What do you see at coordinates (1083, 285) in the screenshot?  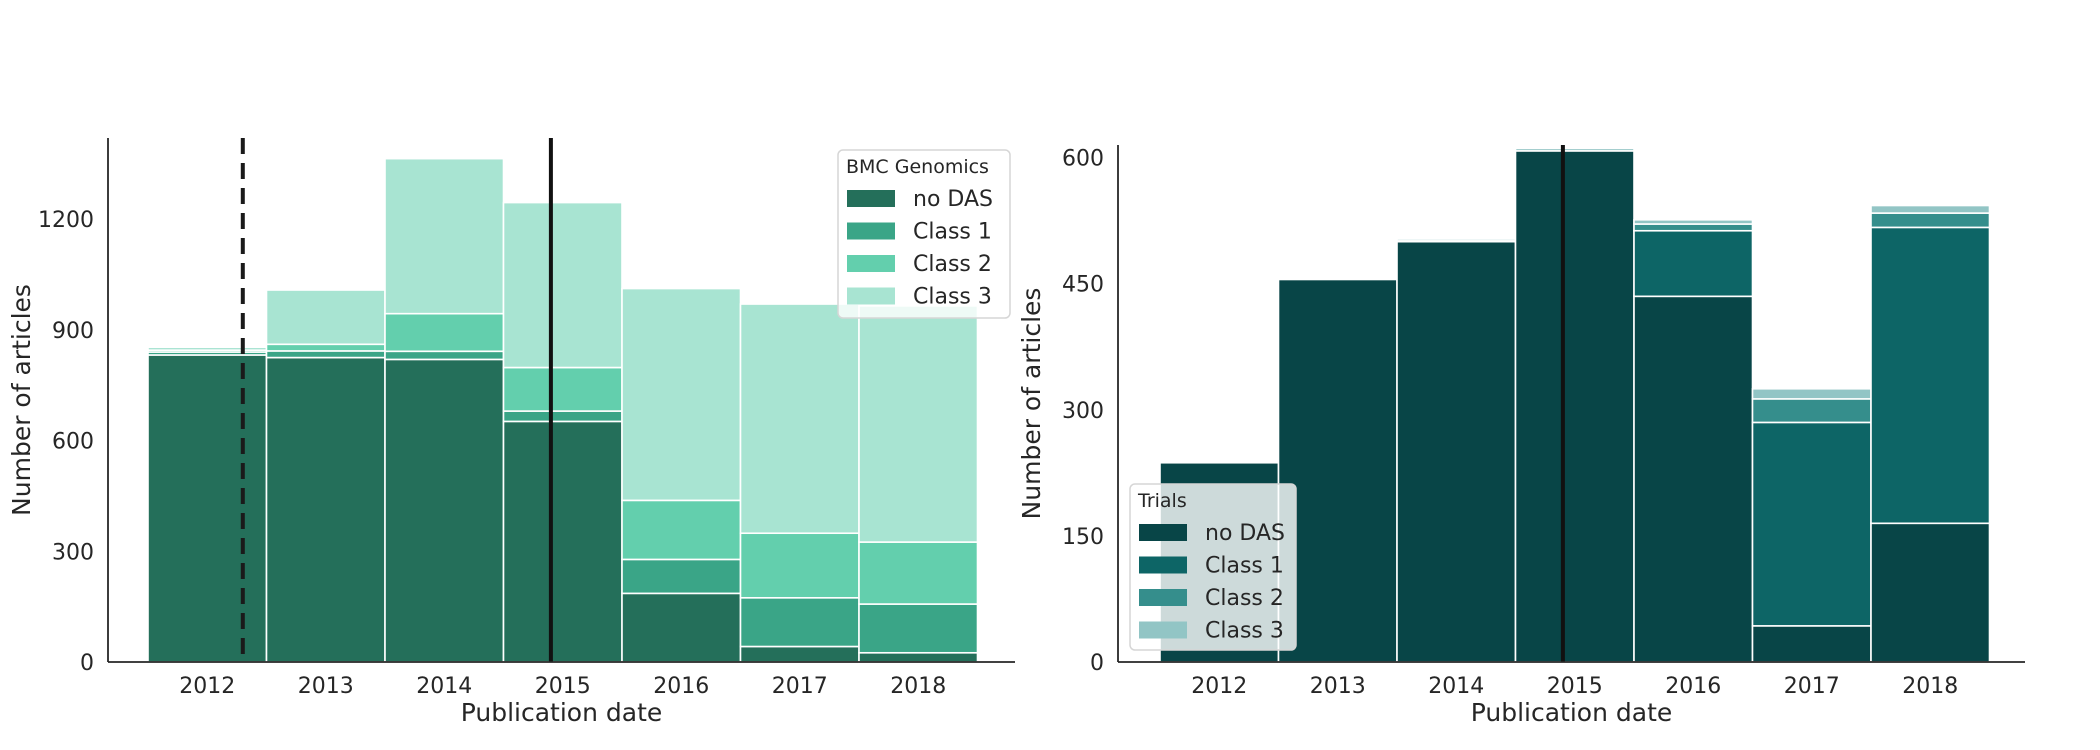 I see `y-tick-label-3: 450` at bounding box center [1083, 285].